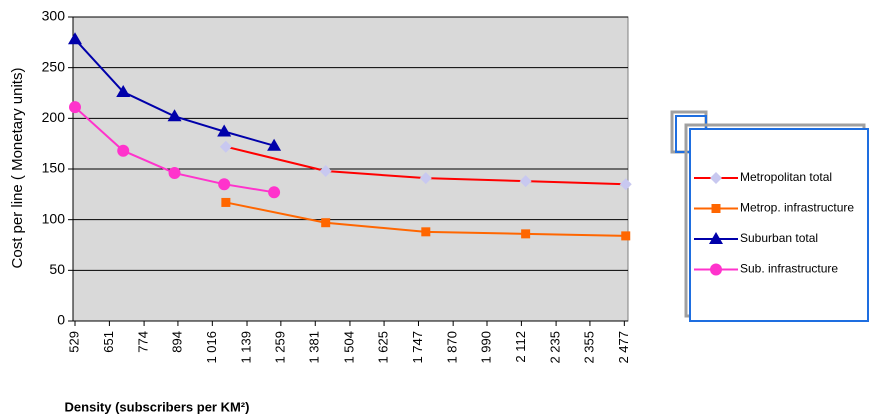 The height and width of the screenshot is (419, 894). I want to click on y-axis-label: Cost per line ( Monetary units), so click(17, 168).